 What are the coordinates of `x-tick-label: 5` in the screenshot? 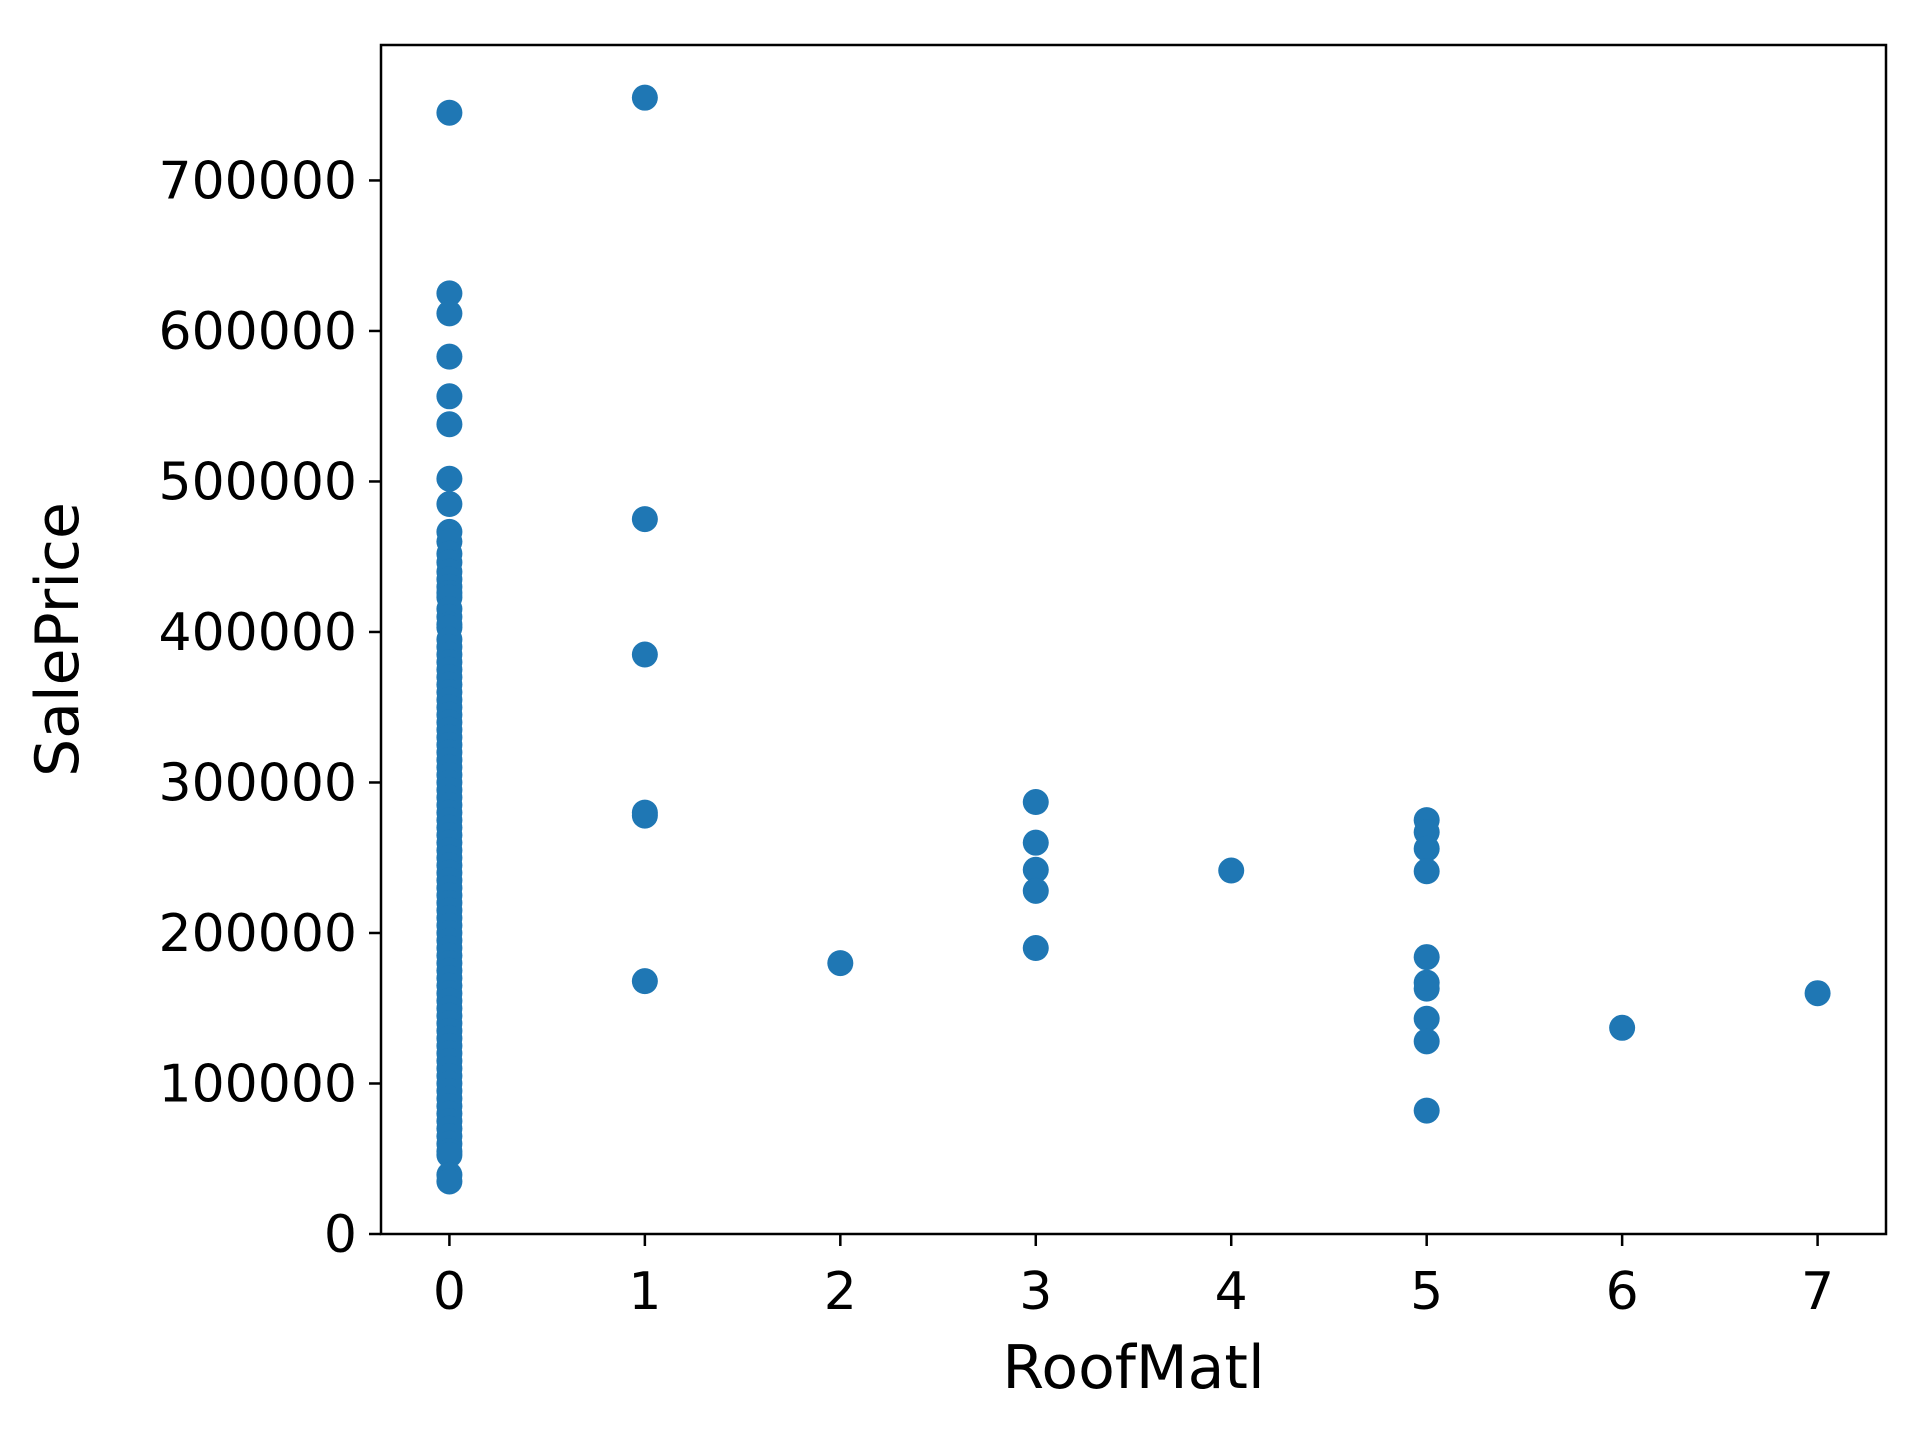 It's located at (1426, 1292).